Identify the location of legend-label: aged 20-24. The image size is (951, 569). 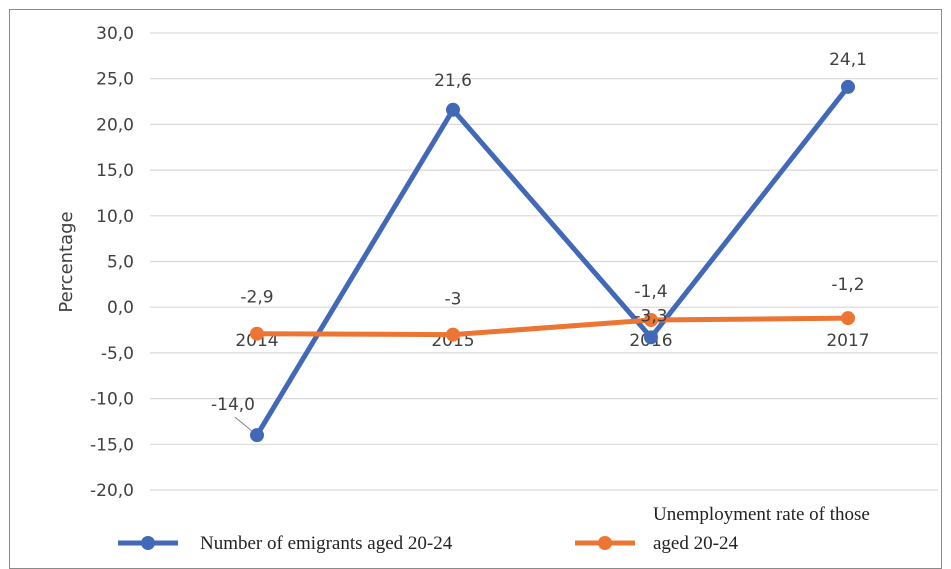
(695, 543).